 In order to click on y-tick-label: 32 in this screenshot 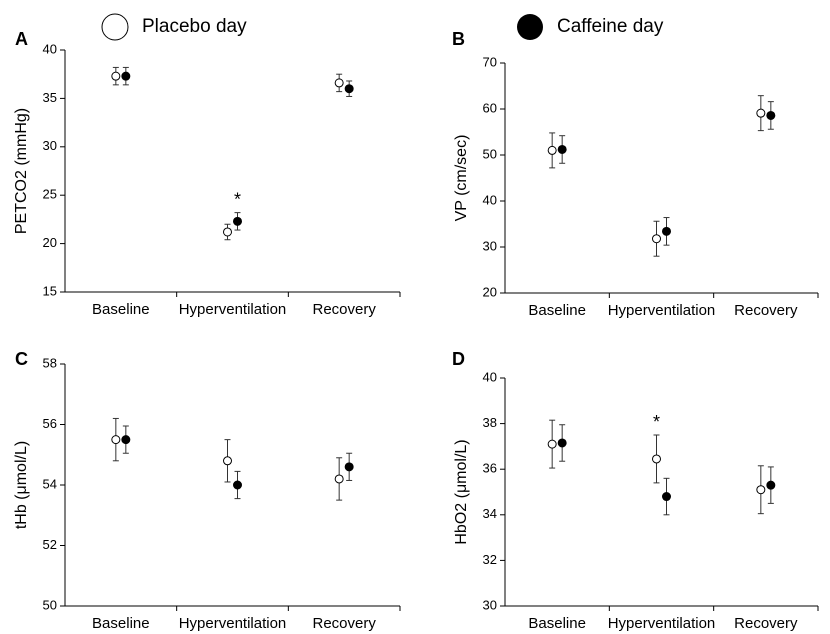, I will do `click(490, 559)`.